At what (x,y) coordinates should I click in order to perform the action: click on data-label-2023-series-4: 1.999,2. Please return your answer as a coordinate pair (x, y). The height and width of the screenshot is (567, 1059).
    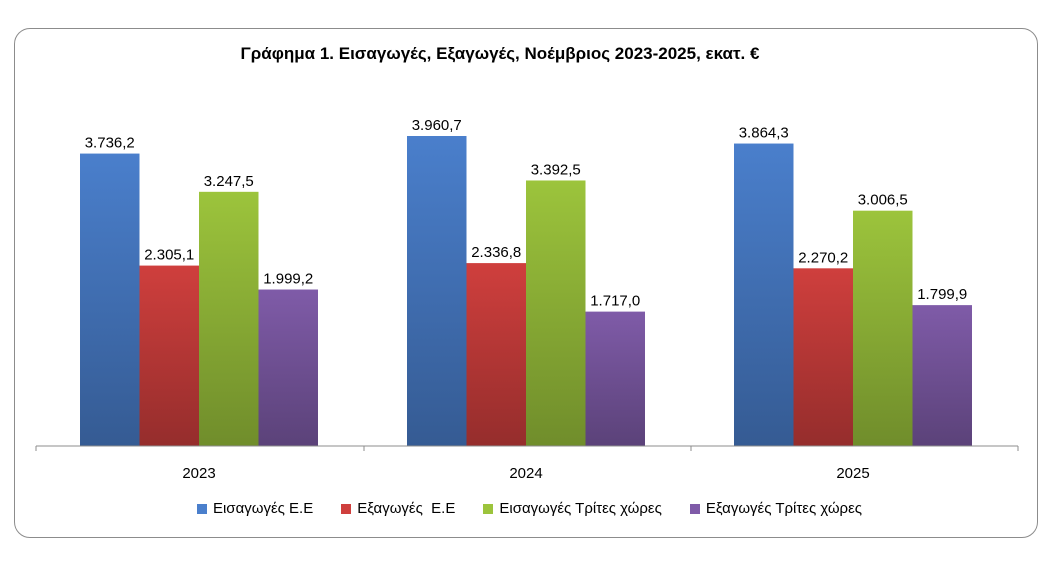
    Looking at the image, I should click on (288, 279).